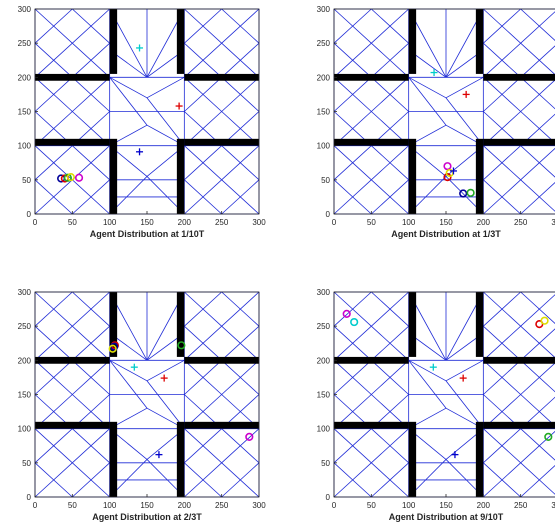 This screenshot has height=531, width=555. Describe the element at coordinates (484, 222) in the screenshot. I see `x-tick-label: 200` at that location.